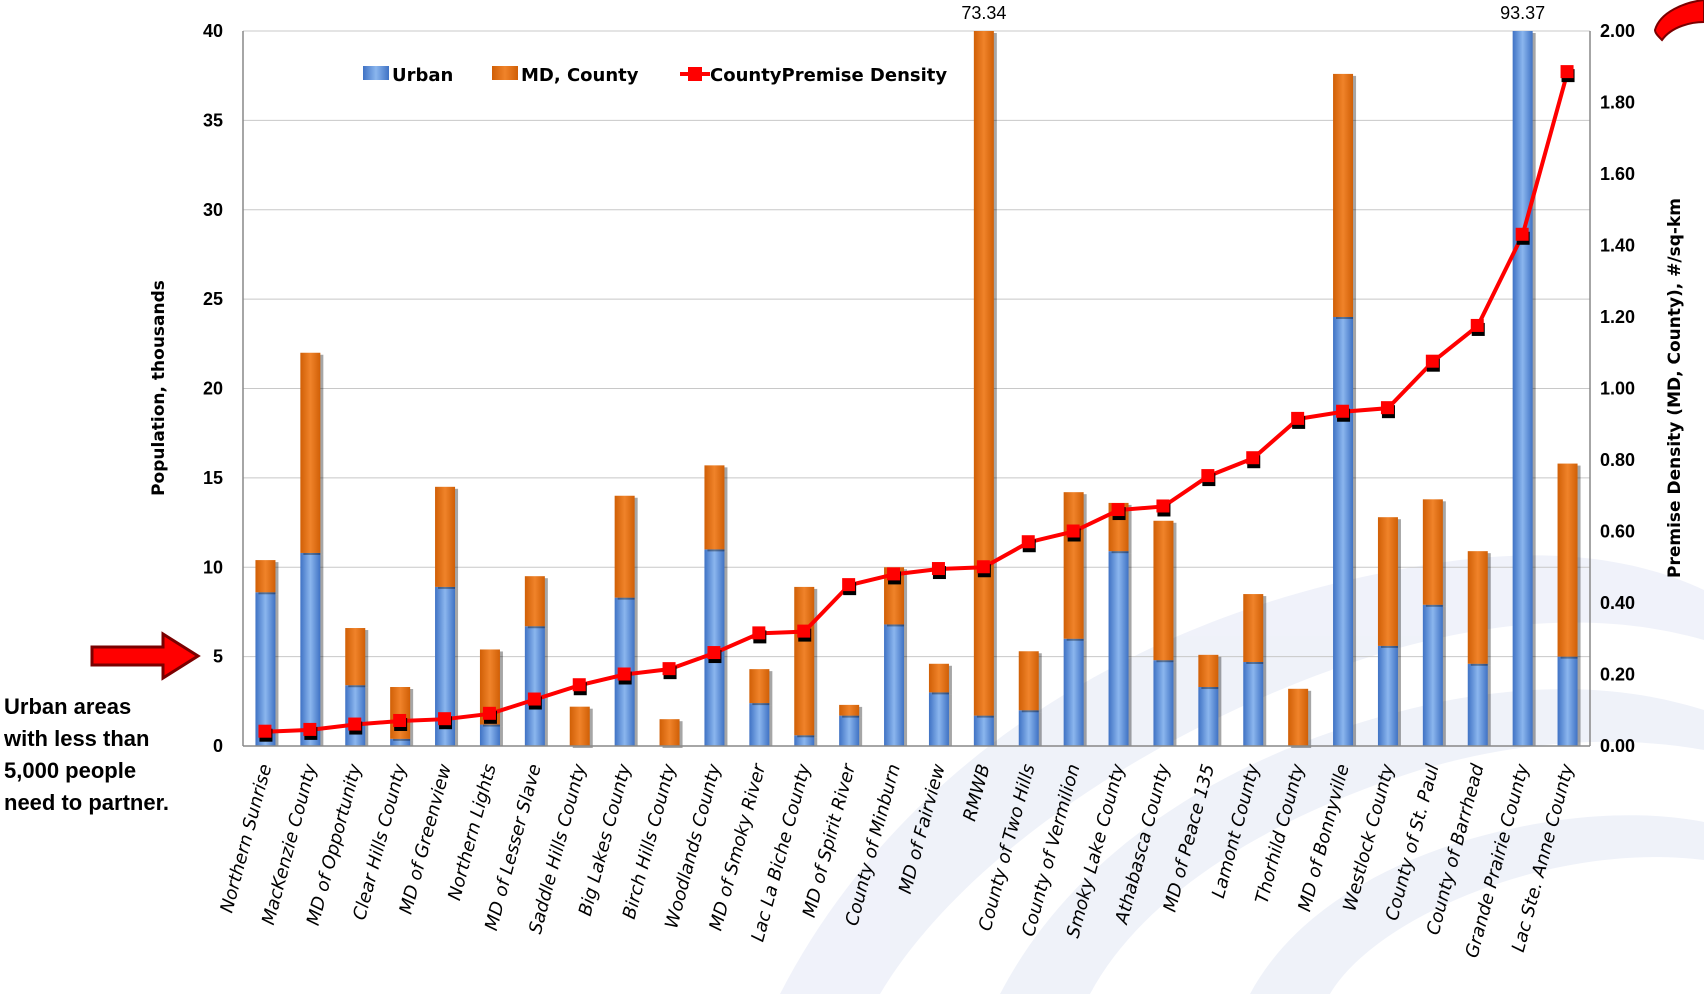 This screenshot has height=994, width=1704. I want to click on y2-tick-label: 1.40, so click(1617, 246).